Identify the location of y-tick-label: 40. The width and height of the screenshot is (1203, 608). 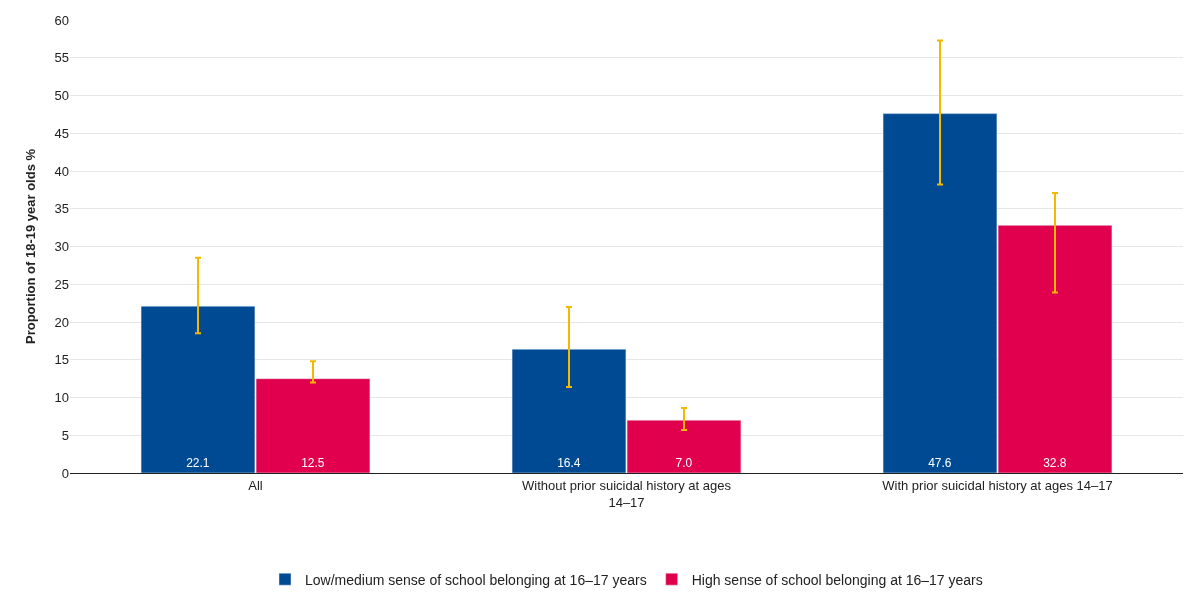
(61, 171).